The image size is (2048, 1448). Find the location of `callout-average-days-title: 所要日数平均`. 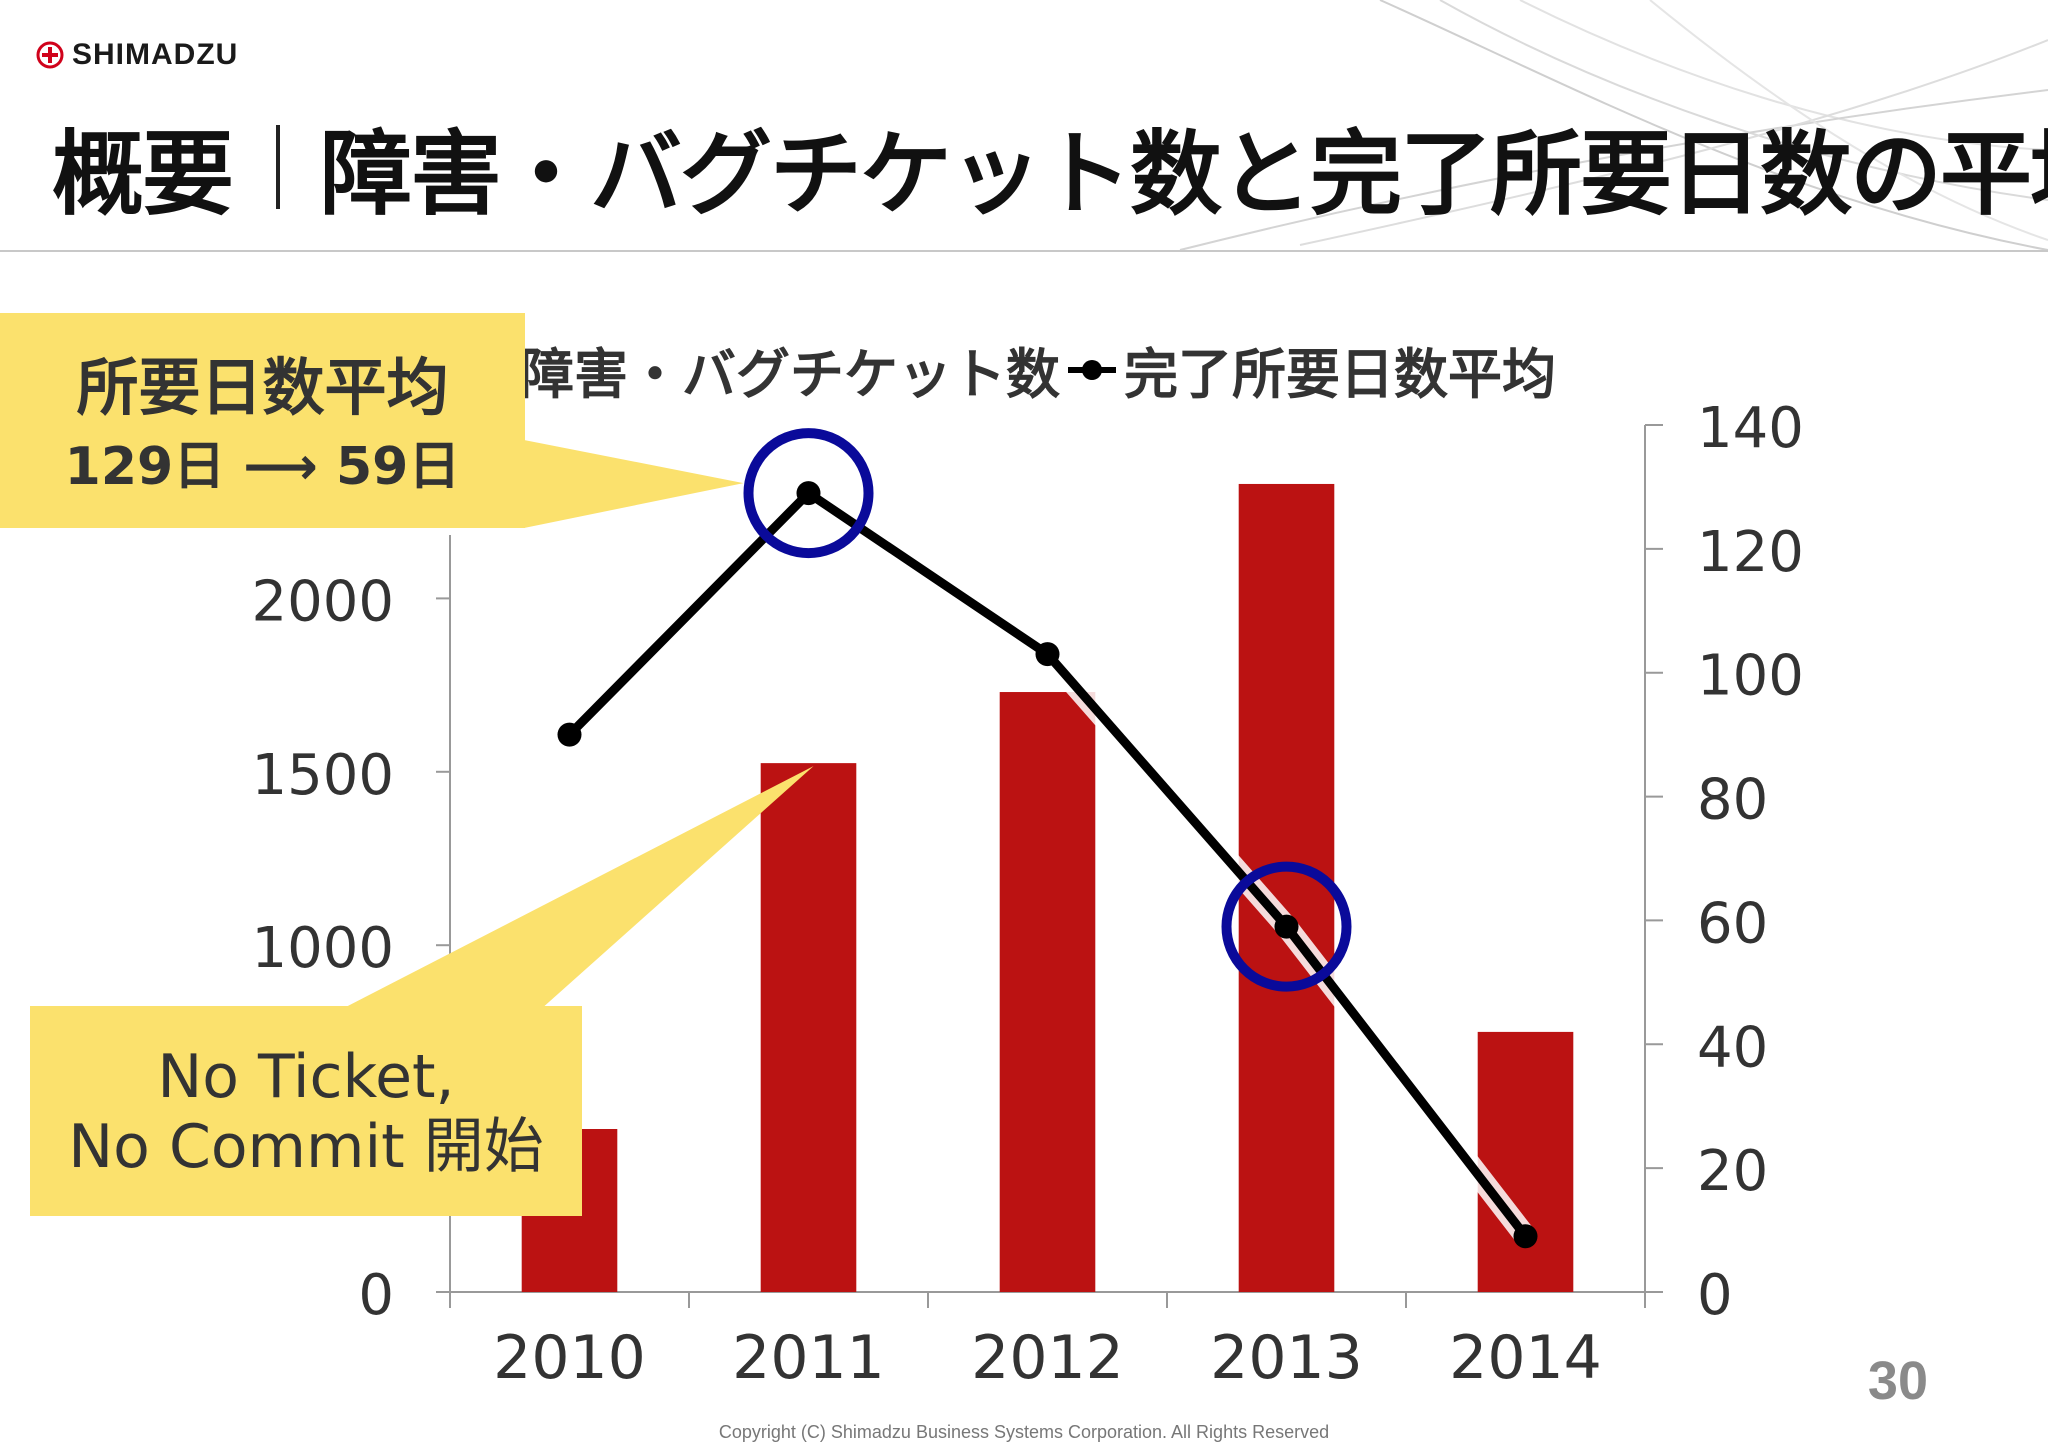

callout-average-days-title: 所要日数平均 is located at coordinates (262, 387).